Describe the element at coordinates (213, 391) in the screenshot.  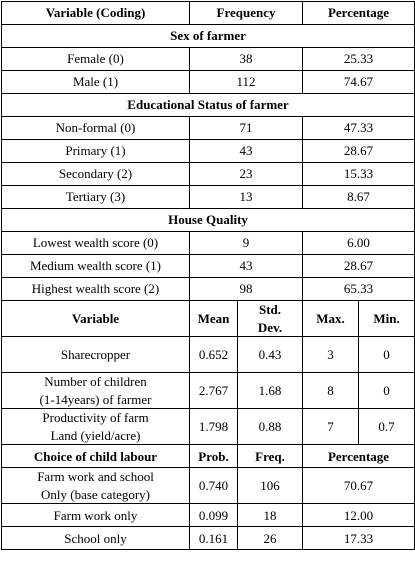
I see `data-cell: 2.767` at that location.